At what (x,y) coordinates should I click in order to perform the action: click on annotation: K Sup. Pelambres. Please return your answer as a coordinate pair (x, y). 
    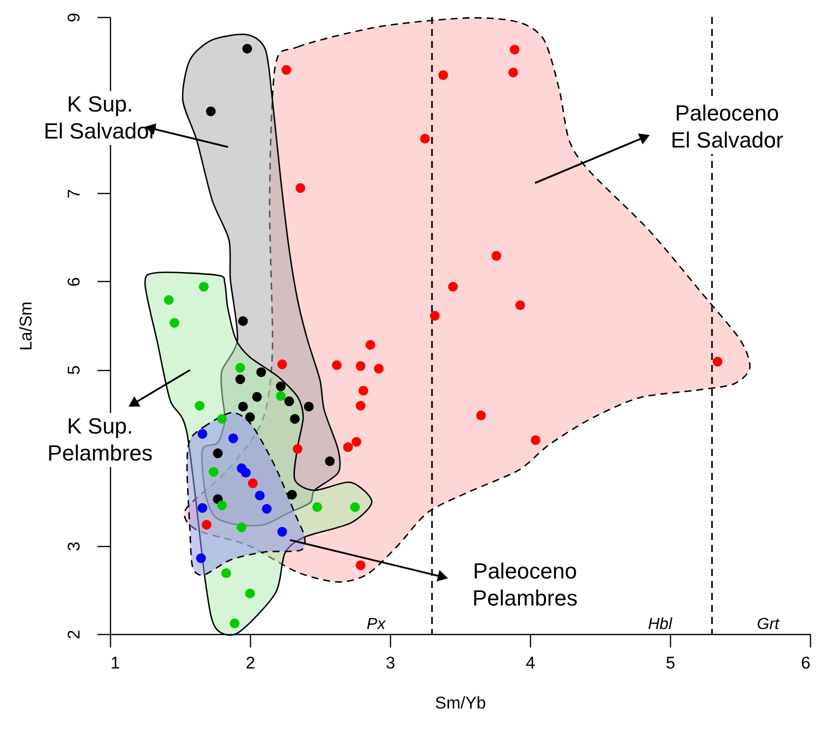
    Looking at the image, I should click on (100, 440).